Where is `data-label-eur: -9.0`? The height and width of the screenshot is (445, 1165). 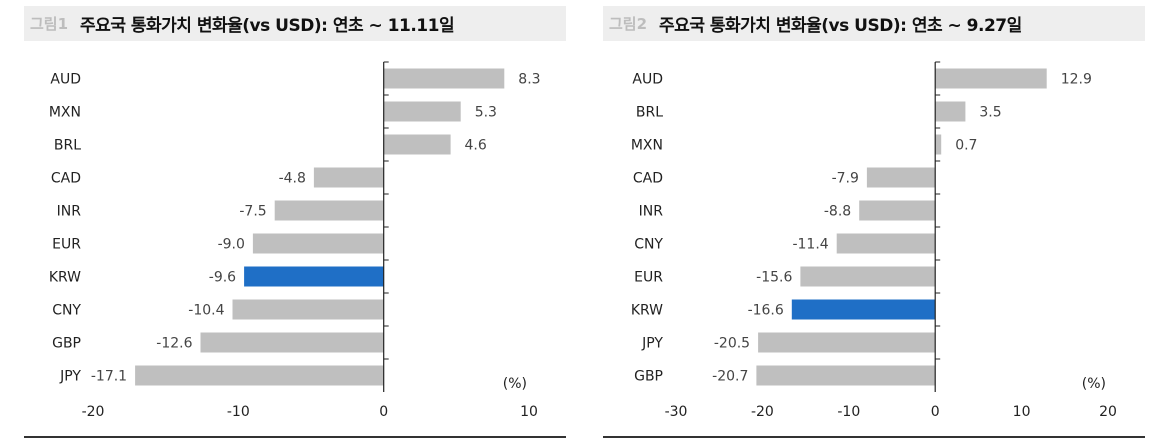
data-label-eur: -9.0 is located at coordinates (231, 245).